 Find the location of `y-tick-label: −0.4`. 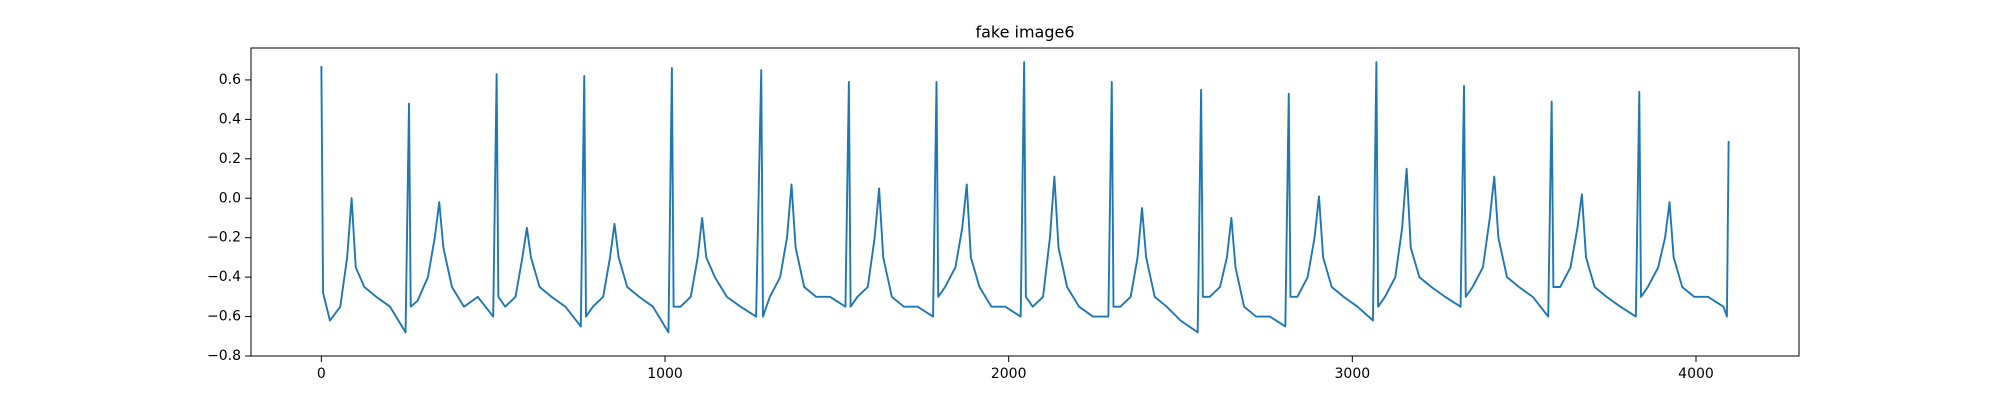

y-tick-label: −0.4 is located at coordinates (224, 277).